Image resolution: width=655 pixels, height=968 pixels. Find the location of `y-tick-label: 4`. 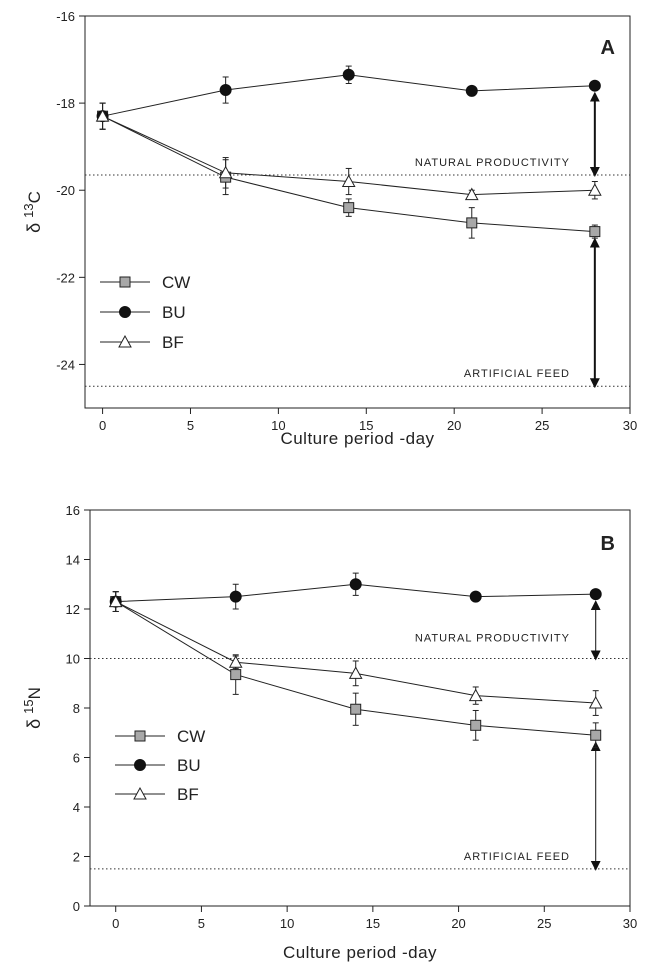

y-tick-label: 4 is located at coordinates (76, 807).